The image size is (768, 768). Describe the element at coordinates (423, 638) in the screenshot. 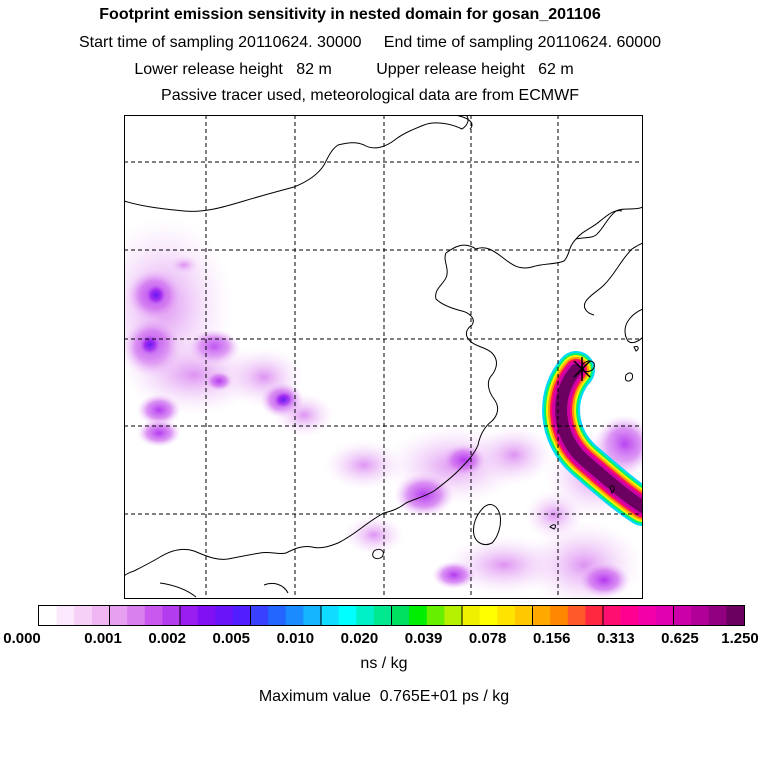

I see `colorbar-tick-label: 0.039` at that location.